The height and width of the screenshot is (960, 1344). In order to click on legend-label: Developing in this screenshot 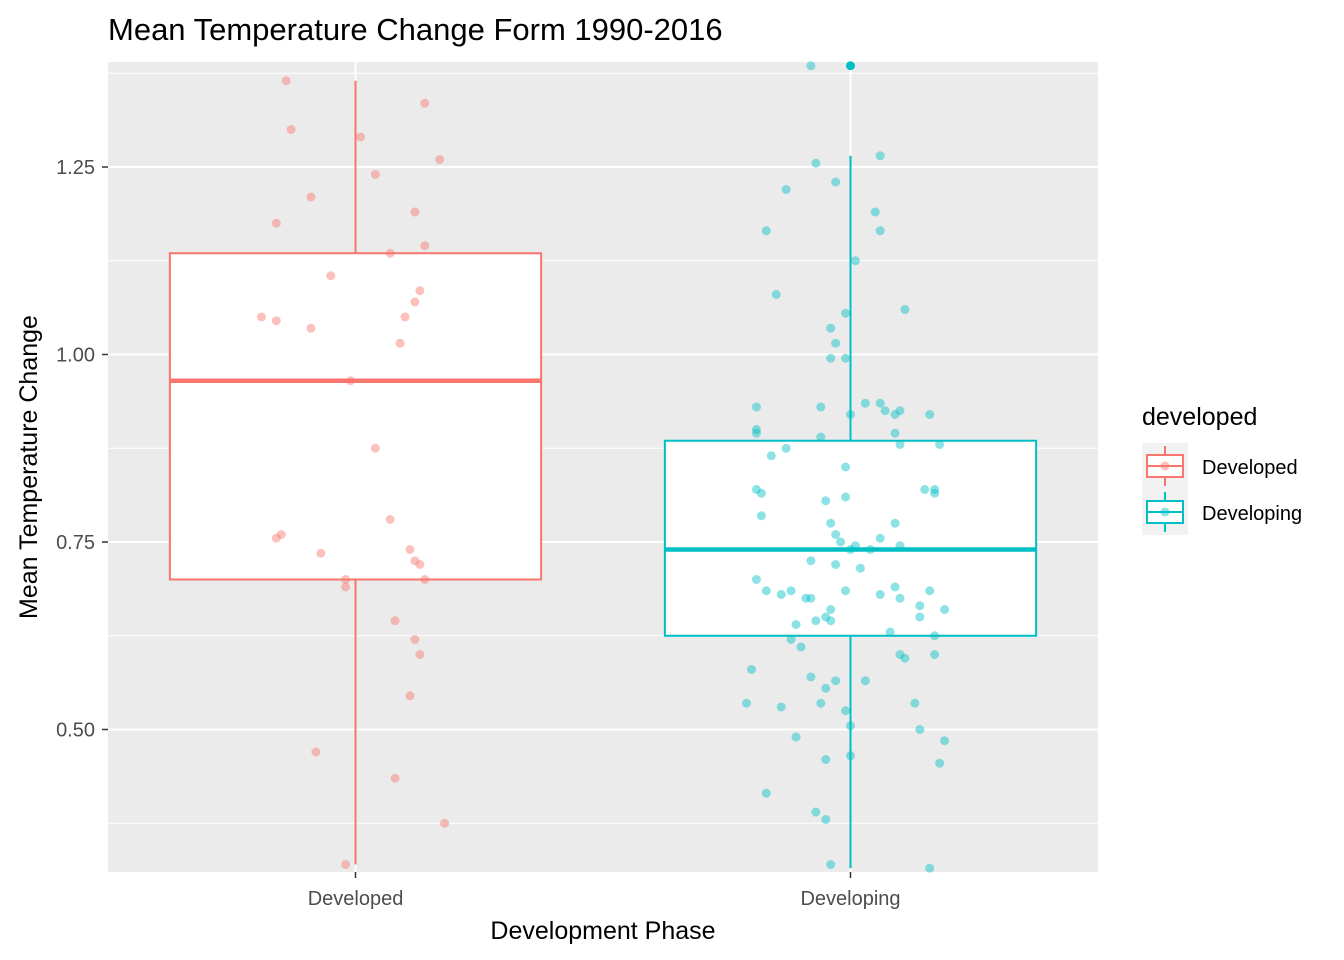, I will do `click(1252, 514)`.